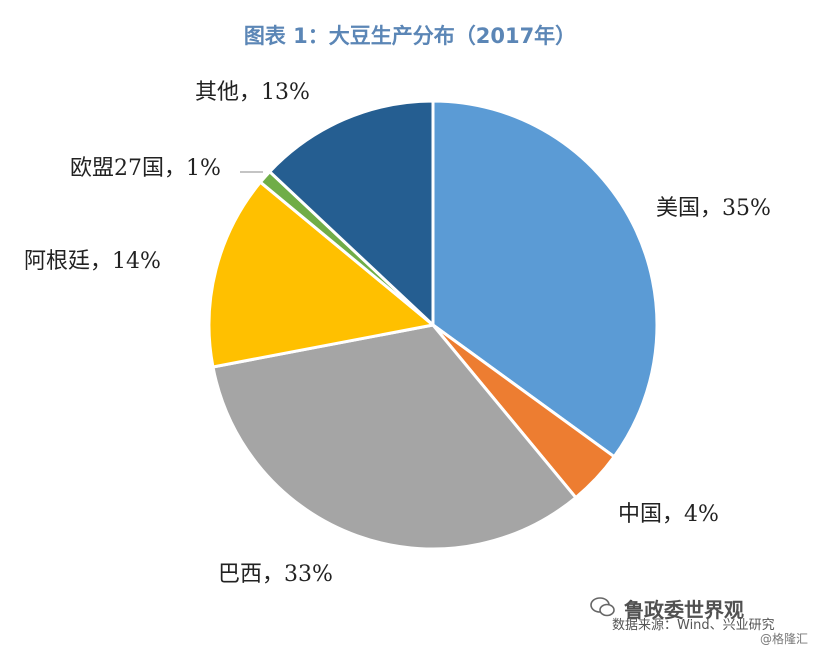  What do you see at coordinates (684, 610) in the screenshot?
I see `watermark-text: 鲁政委世界观` at bounding box center [684, 610].